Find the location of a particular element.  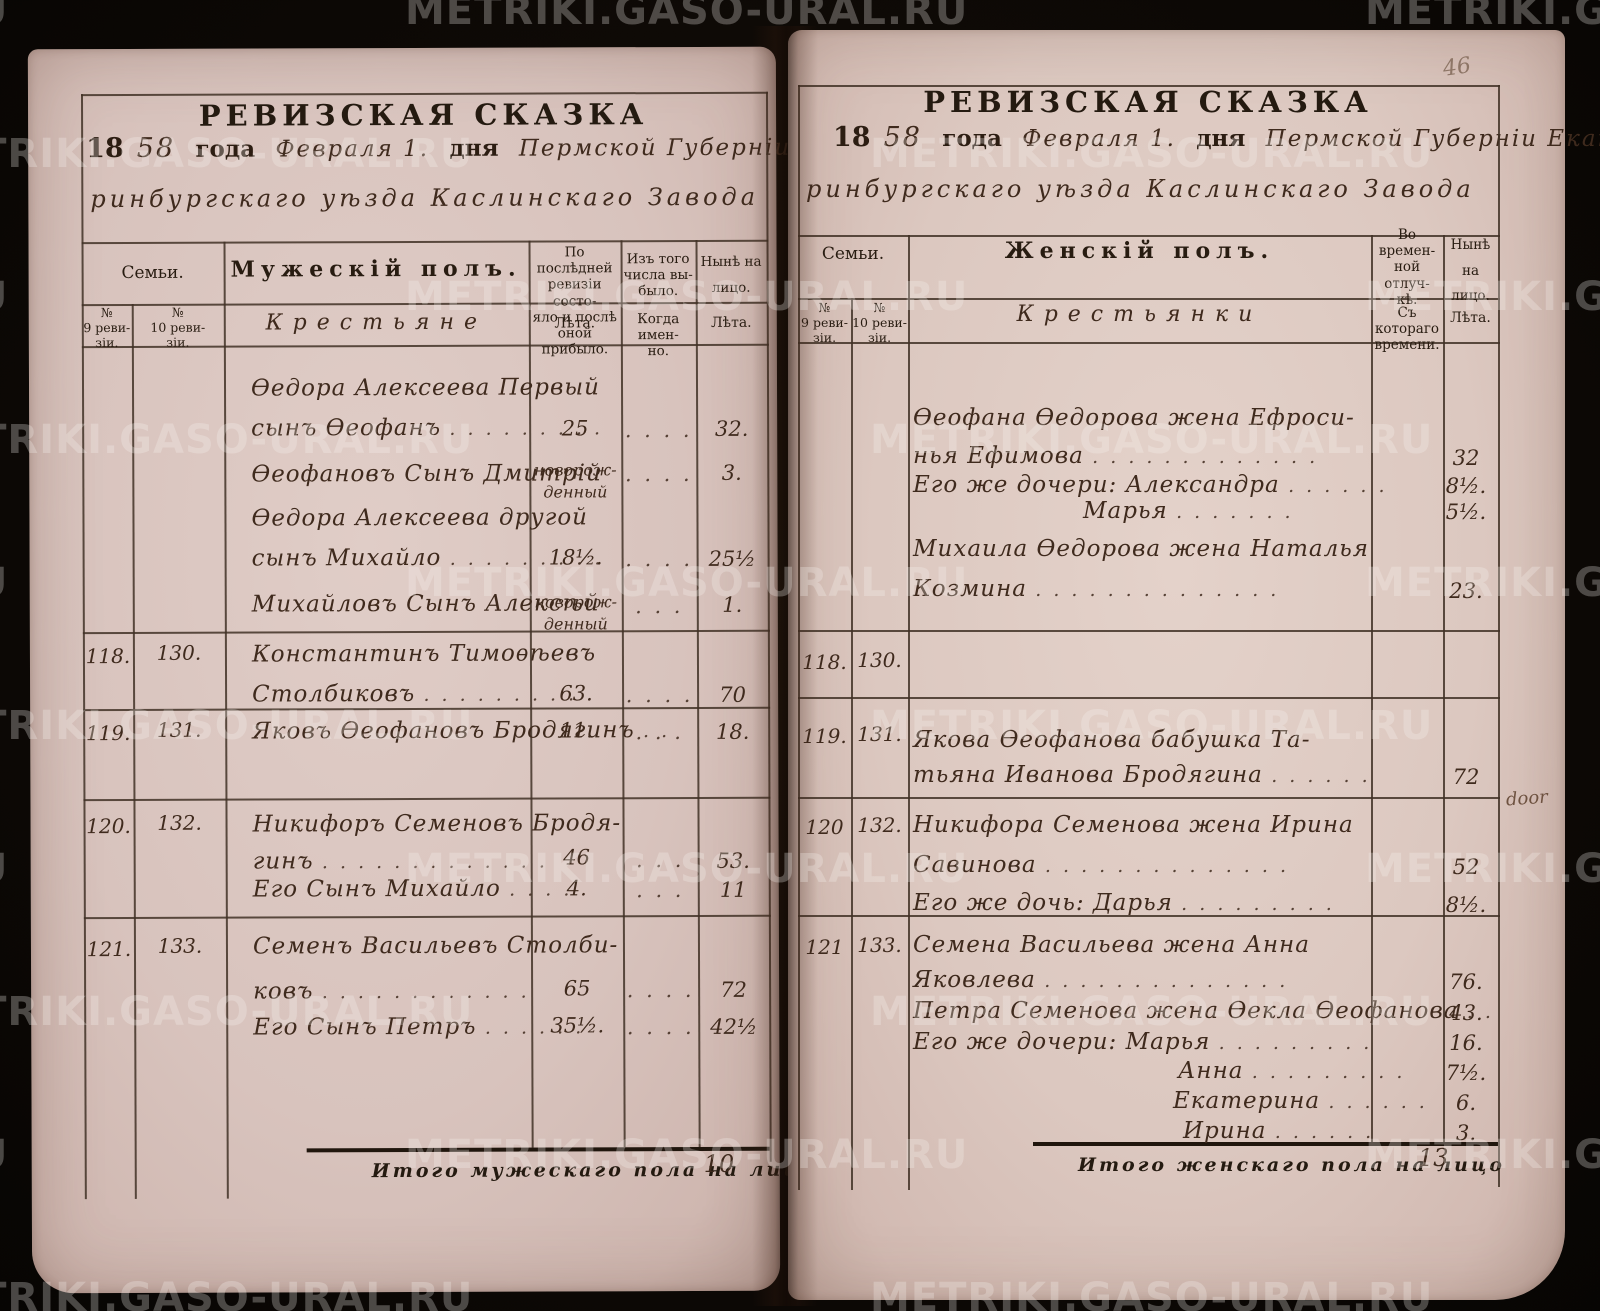

age-now: 16. is located at coordinates (1466, 1043).